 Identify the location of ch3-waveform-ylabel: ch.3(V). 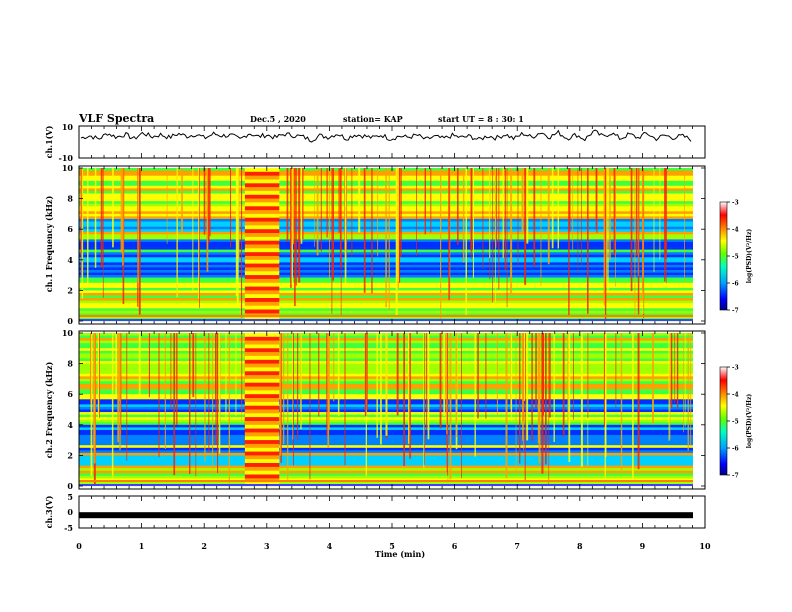
(49, 511).